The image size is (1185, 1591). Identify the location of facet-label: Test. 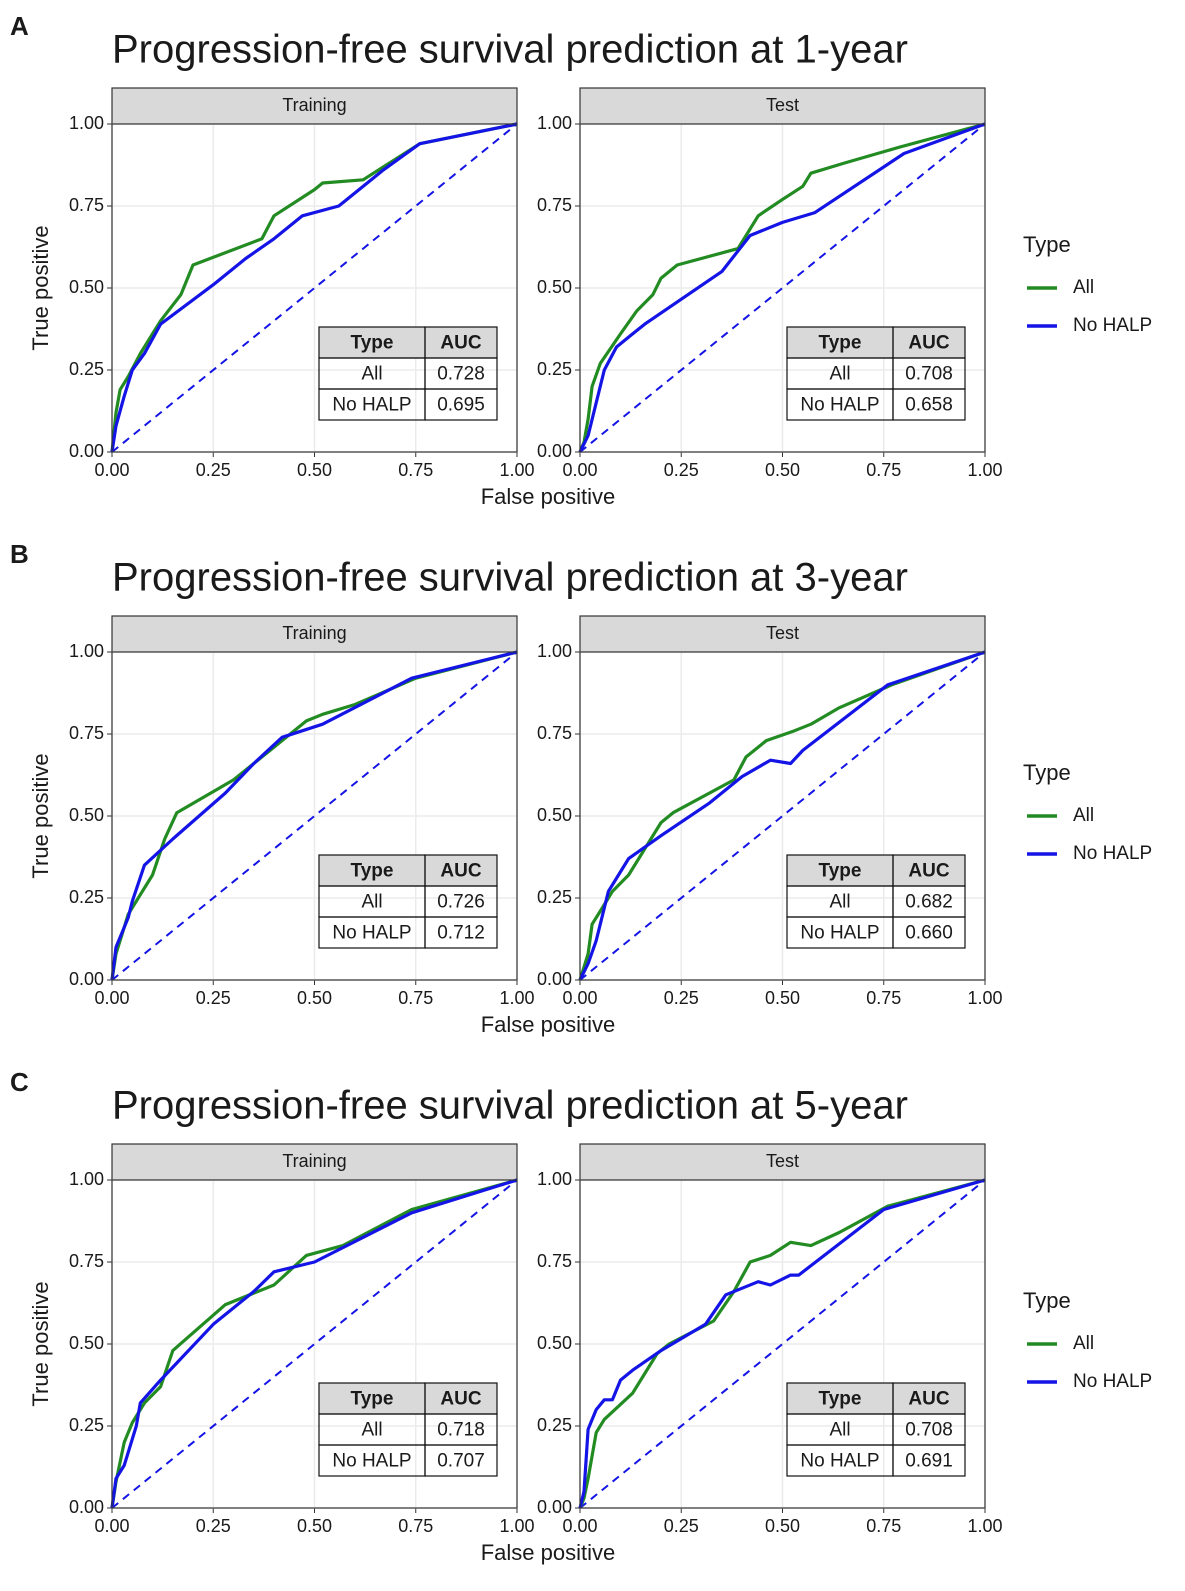
(782, 105).